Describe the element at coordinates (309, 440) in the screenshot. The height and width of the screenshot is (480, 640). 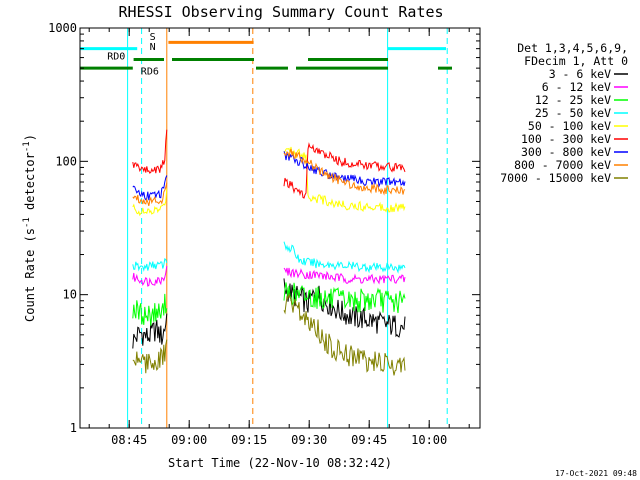
I see `x-tick-label-3: 09:30` at that location.